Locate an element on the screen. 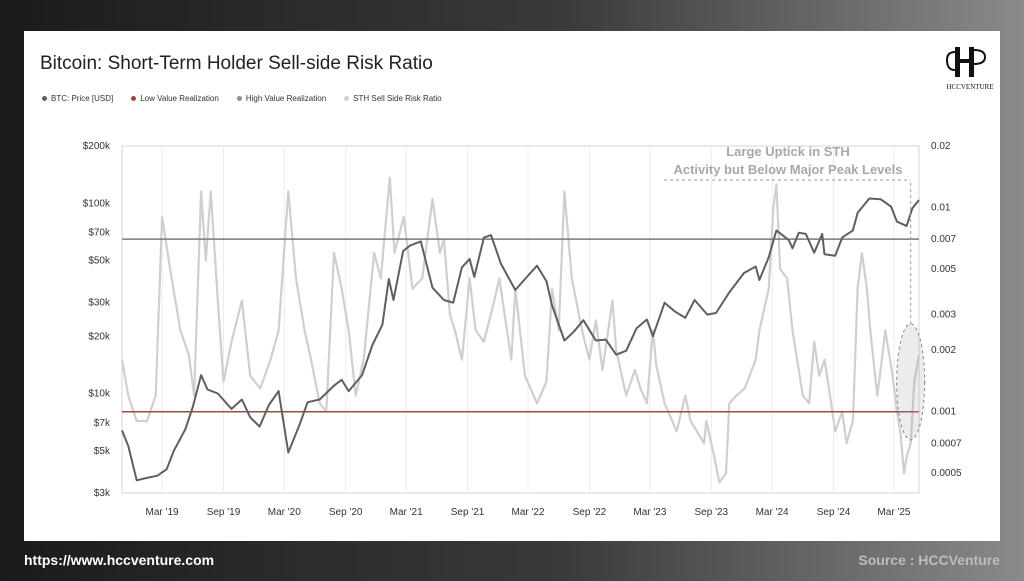 This screenshot has width=1024, height=581. legend-label-sth: STH Sell Side Risk Ratio is located at coordinates (397, 98).